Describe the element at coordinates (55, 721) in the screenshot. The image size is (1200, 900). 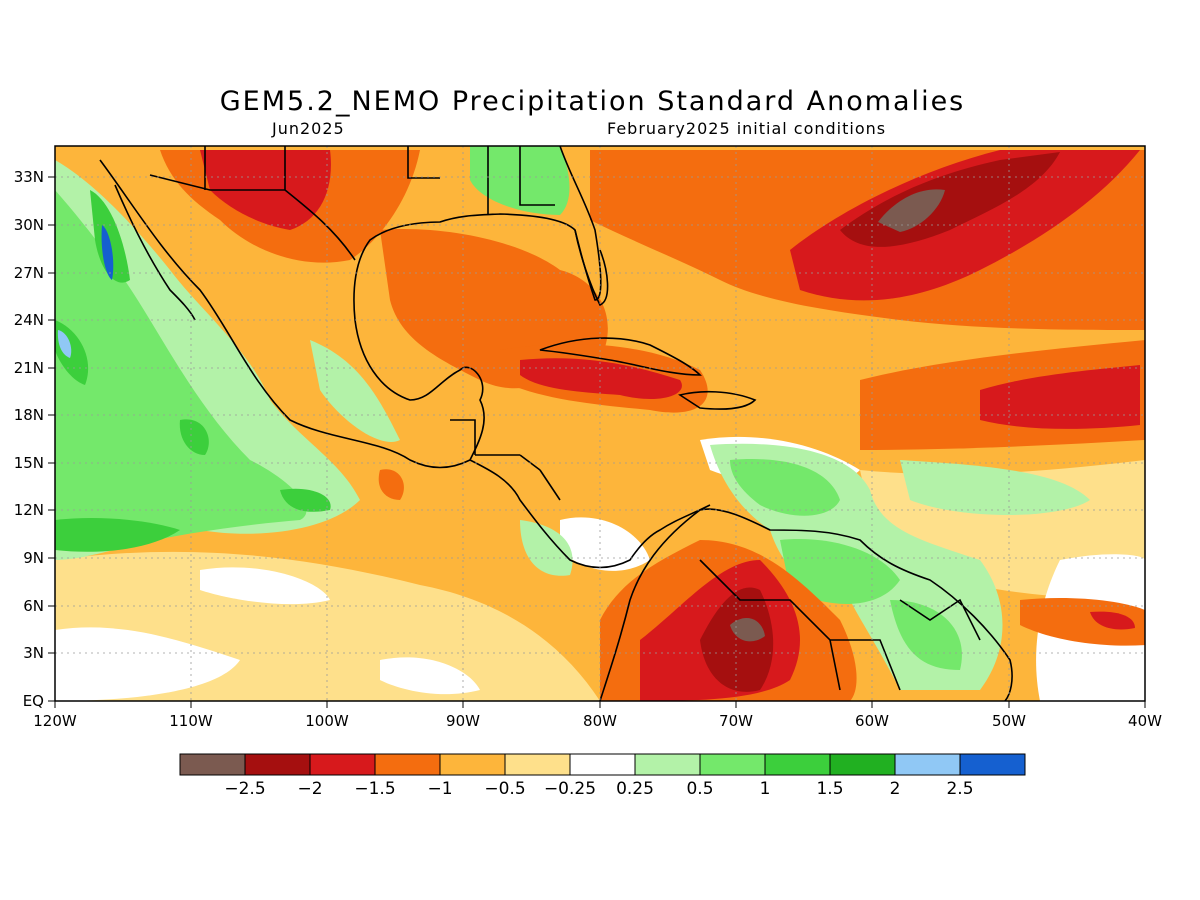
I see `lon-tick-label: 120W` at that location.